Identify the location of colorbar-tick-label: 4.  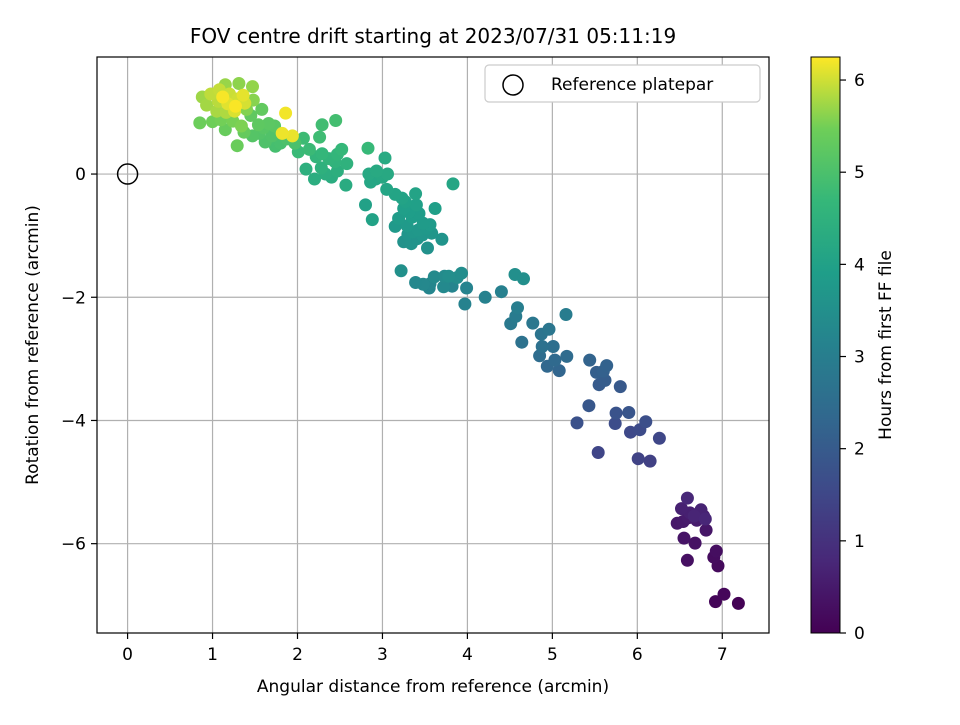
(859, 265).